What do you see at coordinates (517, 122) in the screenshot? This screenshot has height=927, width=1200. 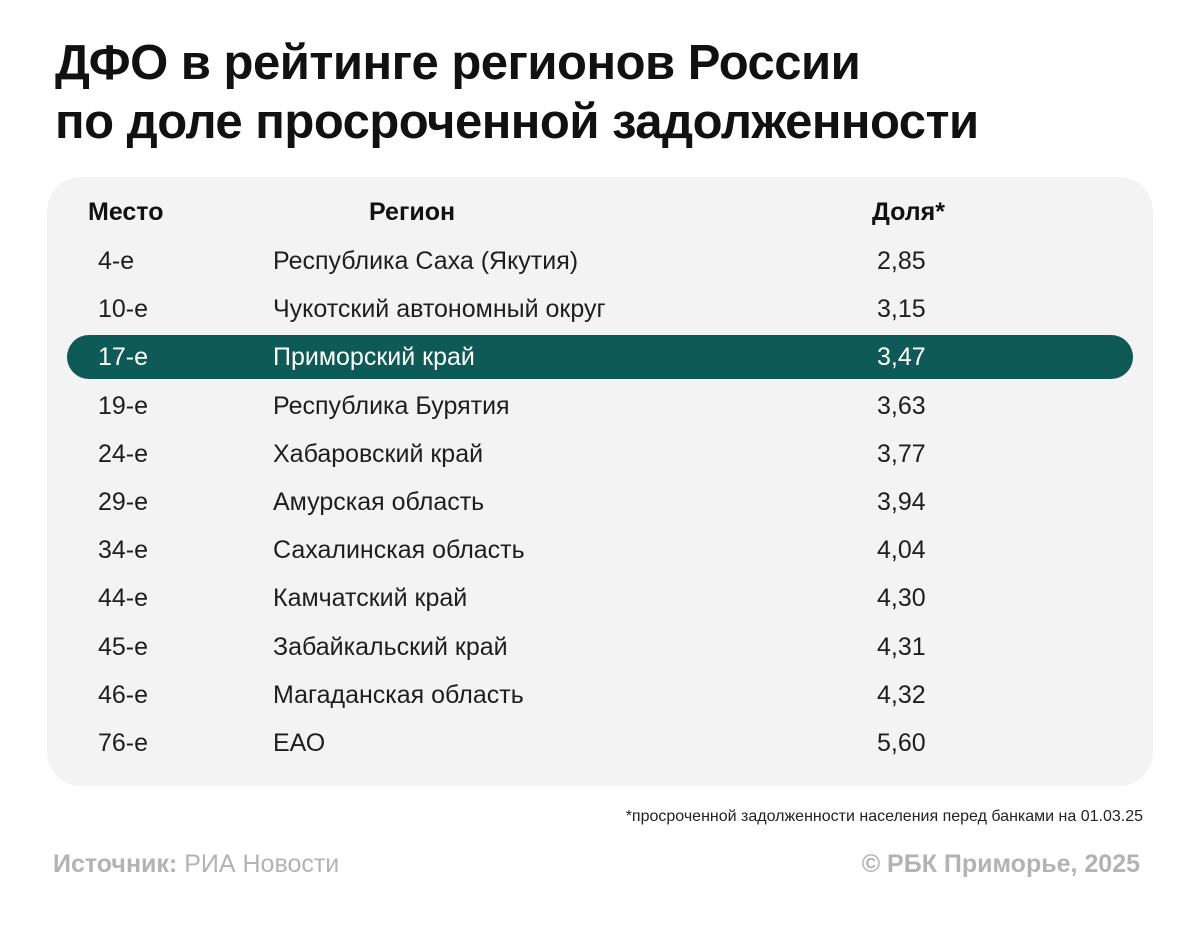 I see `title-line-2: по доле просроченной задолженности` at bounding box center [517, 122].